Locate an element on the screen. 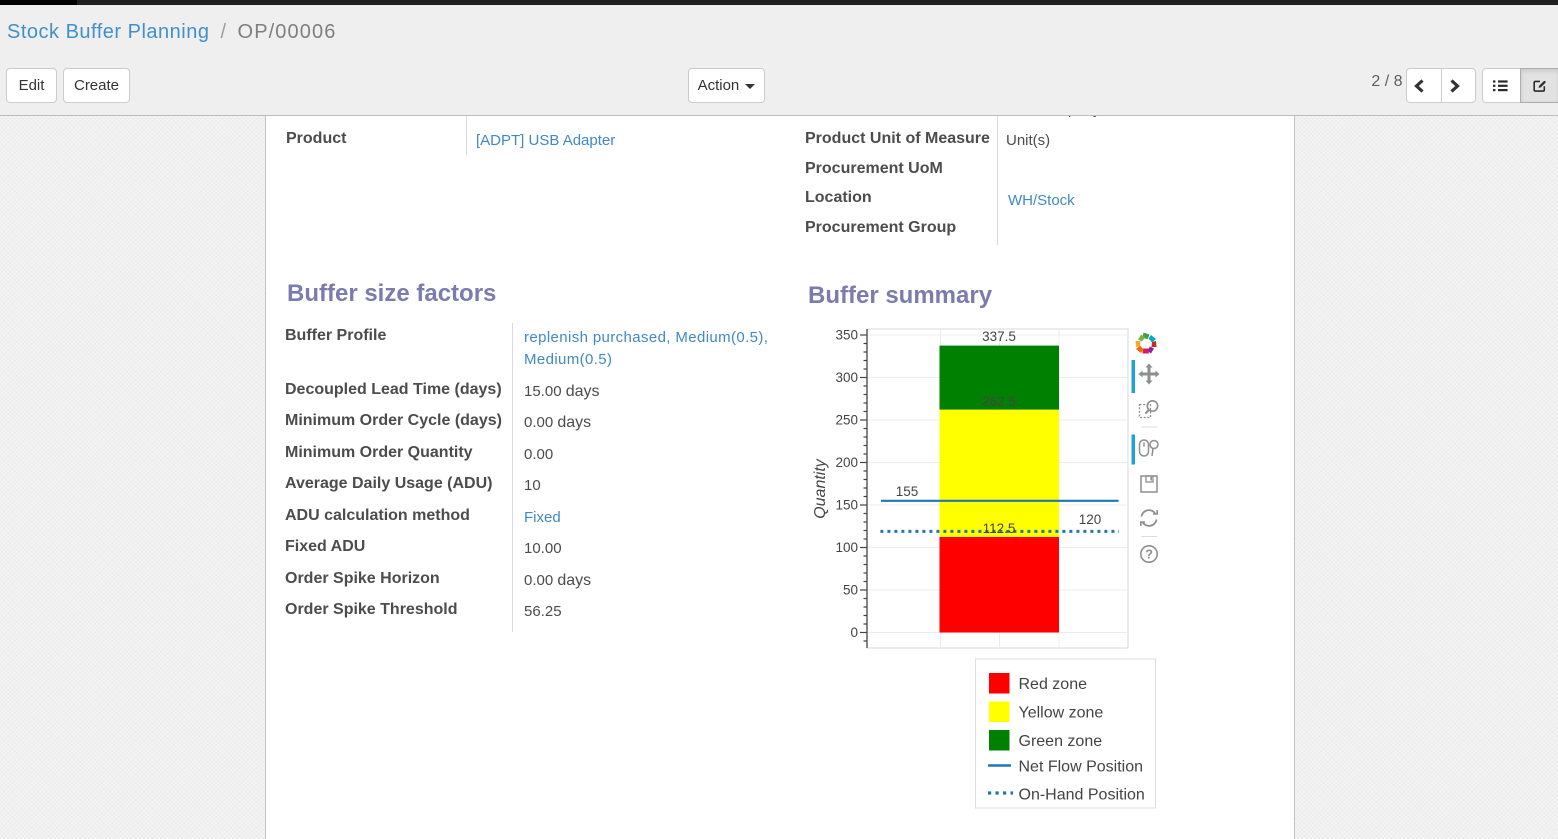 This screenshot has height=839, width=1558. svg-text: 155 is located at coordinates (907, 491).